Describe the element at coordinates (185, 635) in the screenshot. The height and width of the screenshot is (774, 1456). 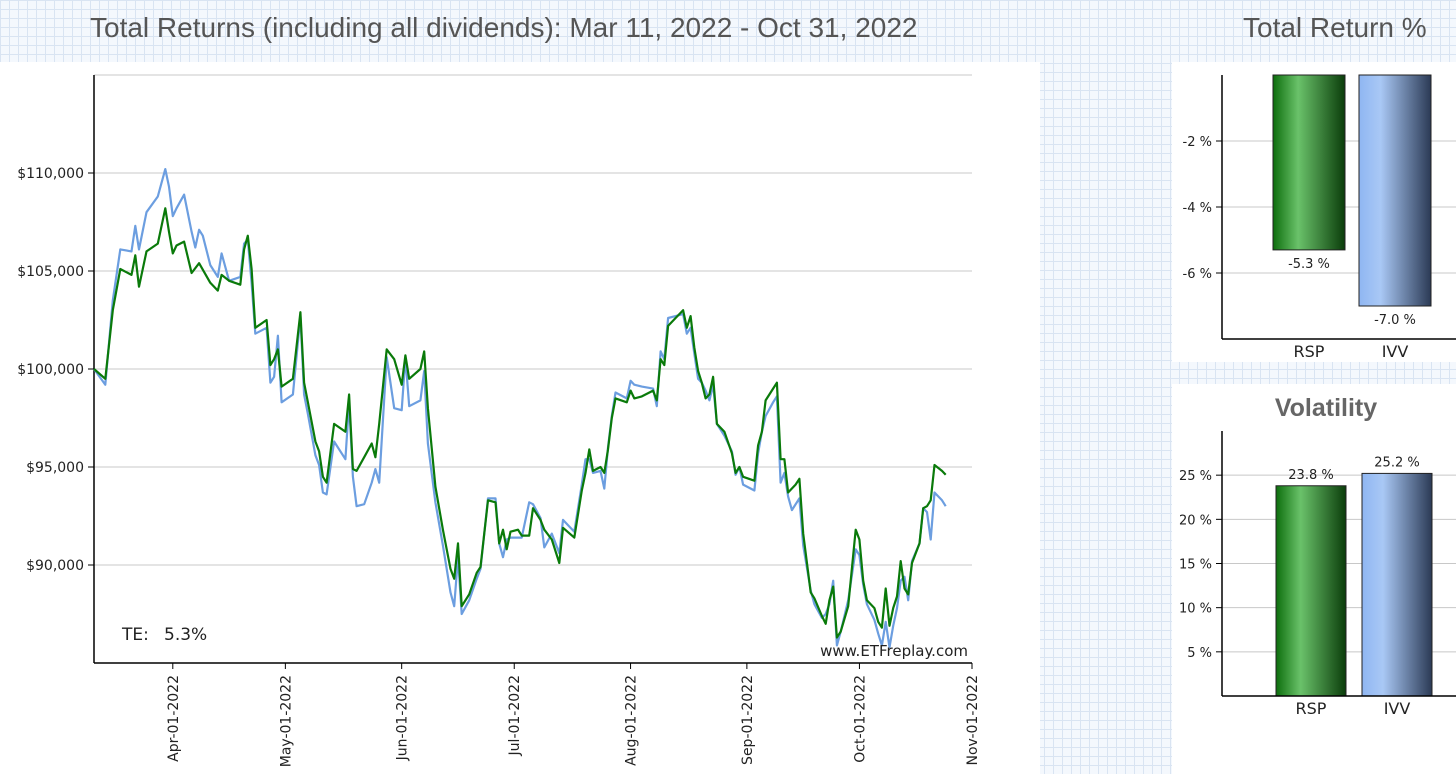
I see `te-value: 5.3%` at that location.